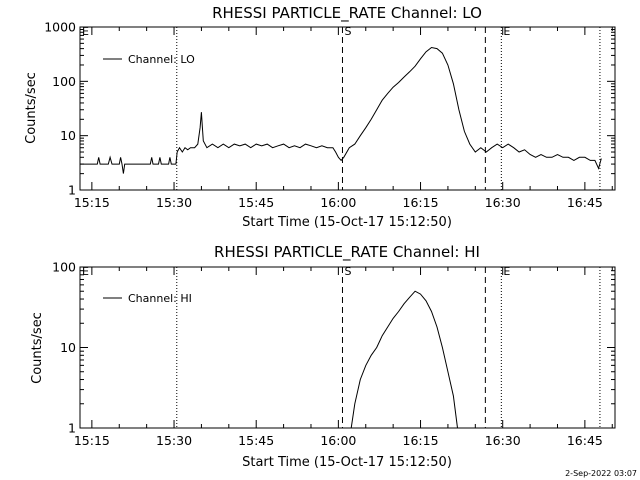  I want to click on hi-series-line, so click(404, 359).